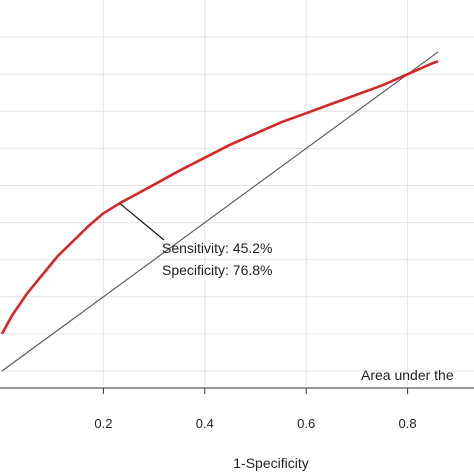 This screenshot has height=474, width=474. I want to click on auc-annotation: Area under the, so click(407, 375).